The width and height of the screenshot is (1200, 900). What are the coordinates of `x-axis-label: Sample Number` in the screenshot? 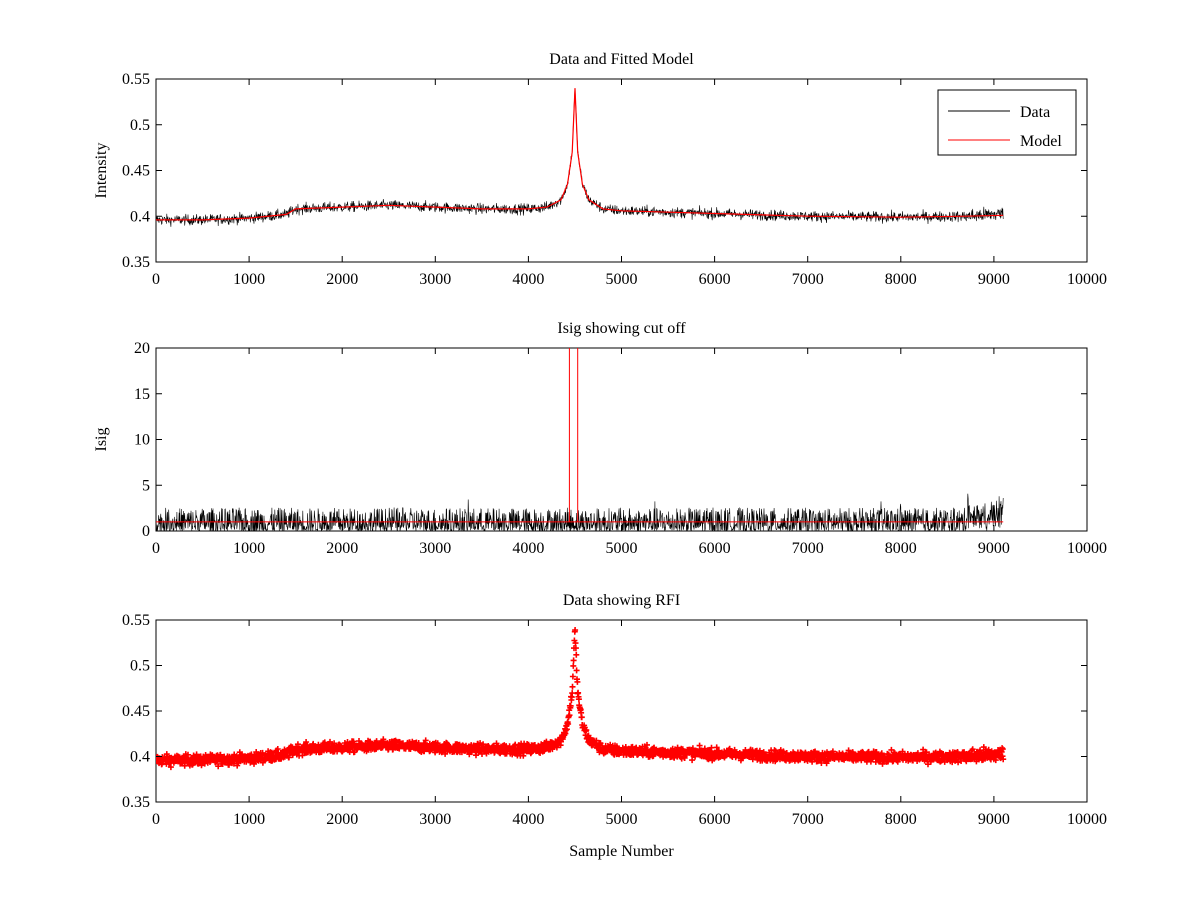 It's located at (621, 851).